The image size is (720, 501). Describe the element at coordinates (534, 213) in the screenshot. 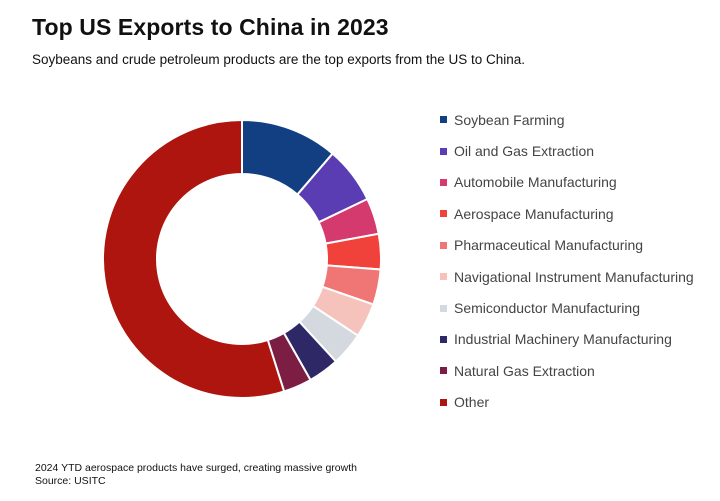

I see `legend-label: Aerospace Manufacturing` at that location.